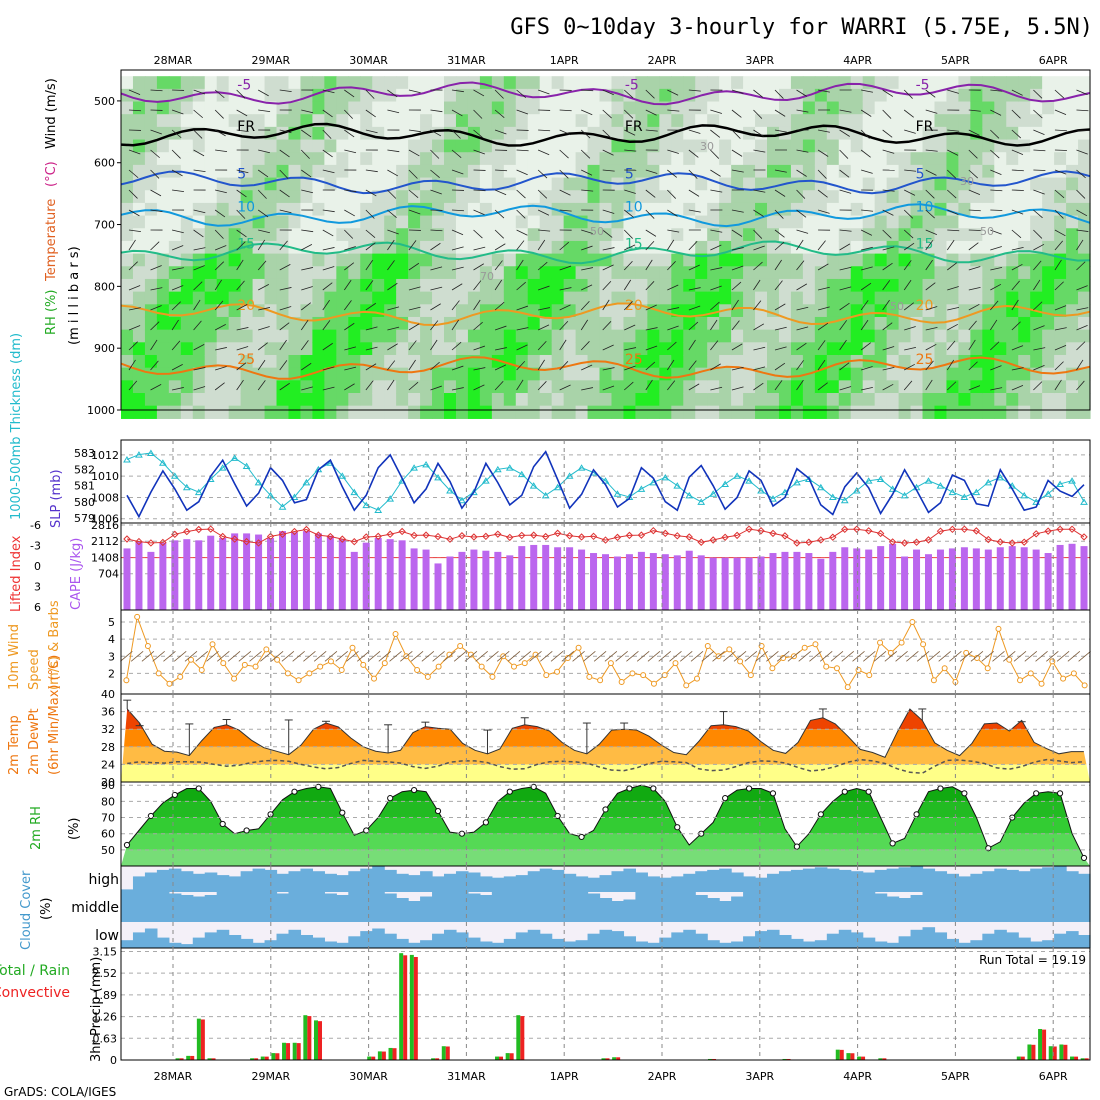 This screenshot has height=1100, width=1100. What do you see at coordinates (450, 539) in the screenshot?
I see `li-marker` at bounding box center [450, 539].